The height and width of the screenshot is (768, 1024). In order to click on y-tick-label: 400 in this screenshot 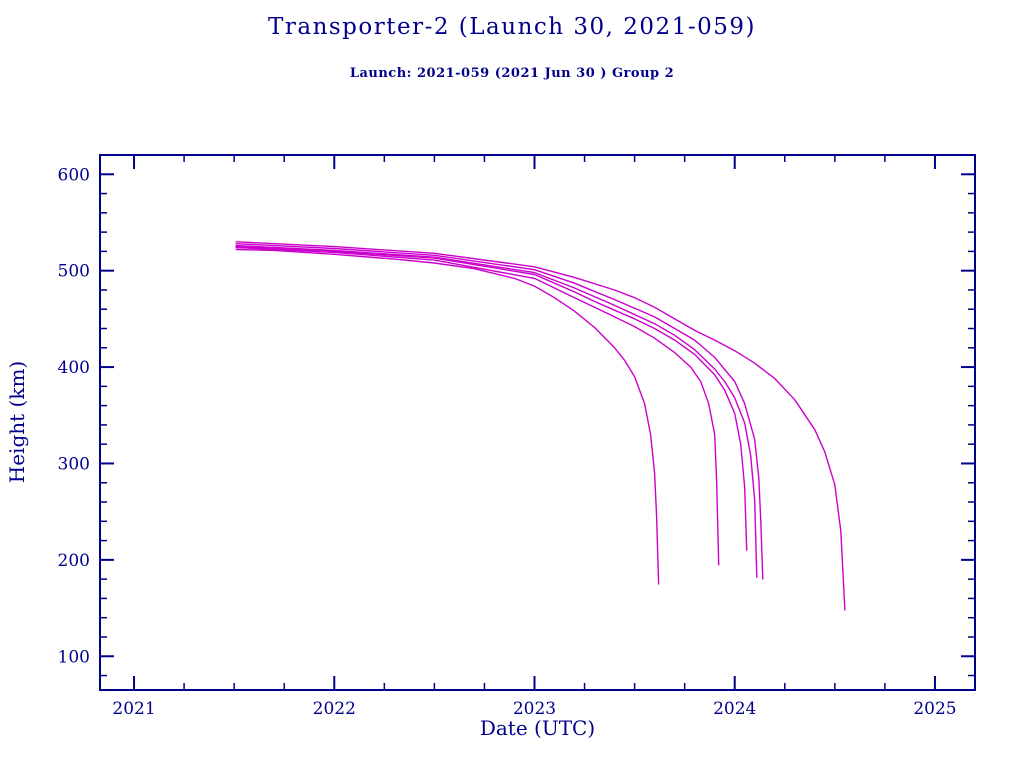, I will do `click(74, 368)`.